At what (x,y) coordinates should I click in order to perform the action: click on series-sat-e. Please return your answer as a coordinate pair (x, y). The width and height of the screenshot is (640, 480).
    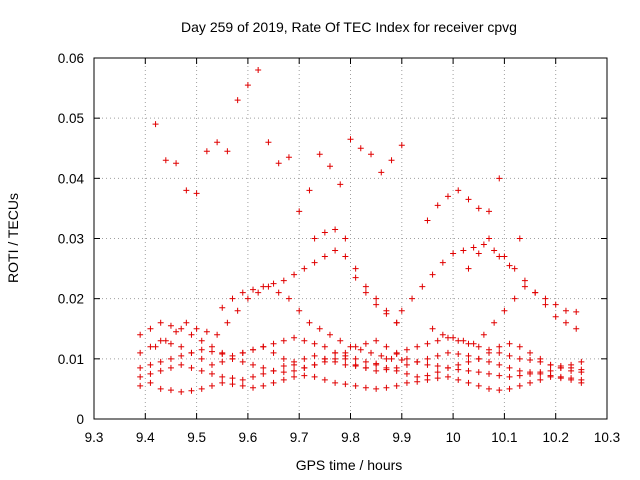
    Looking at the image, I should click on (361, 358).